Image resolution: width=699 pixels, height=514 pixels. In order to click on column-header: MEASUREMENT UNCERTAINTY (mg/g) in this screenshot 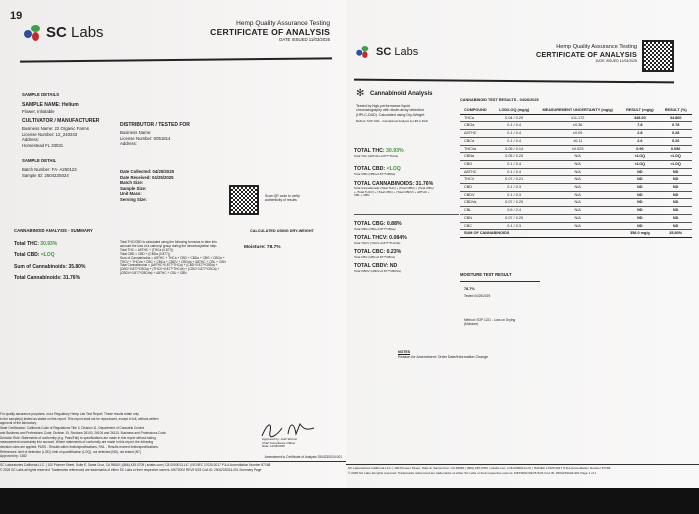, I will do `click(577, 111)`.